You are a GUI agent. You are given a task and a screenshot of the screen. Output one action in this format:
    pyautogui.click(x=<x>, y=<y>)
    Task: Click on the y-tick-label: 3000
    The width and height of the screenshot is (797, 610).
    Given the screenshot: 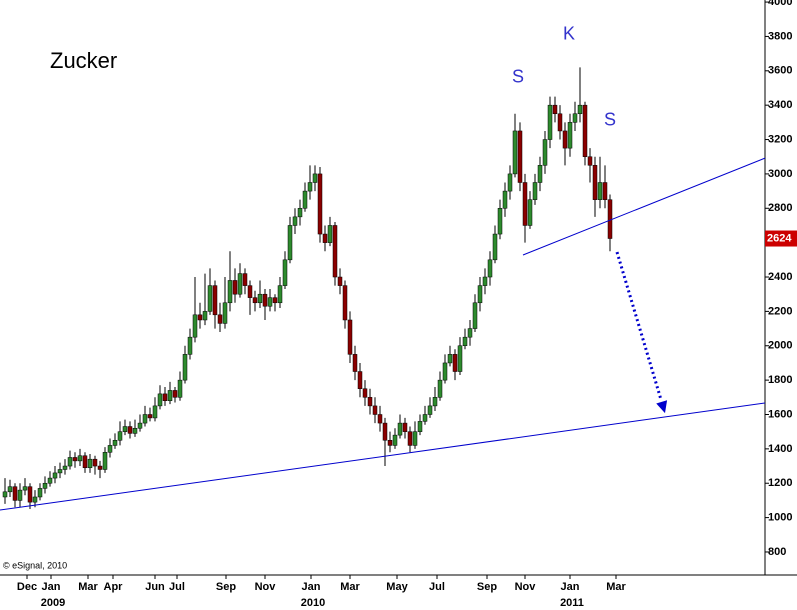 What is the action you would take?
    pyautogui.click(x=780, y=174)
    